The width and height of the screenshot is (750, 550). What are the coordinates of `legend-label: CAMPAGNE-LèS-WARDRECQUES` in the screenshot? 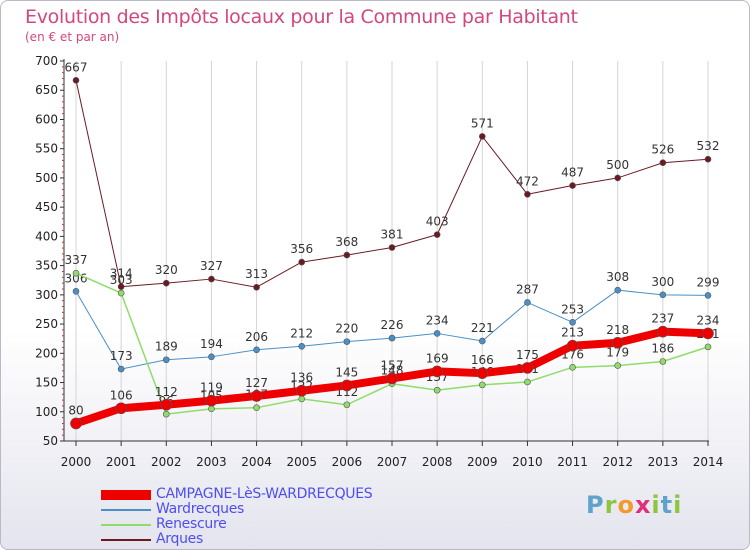 It's located at (264, 494).